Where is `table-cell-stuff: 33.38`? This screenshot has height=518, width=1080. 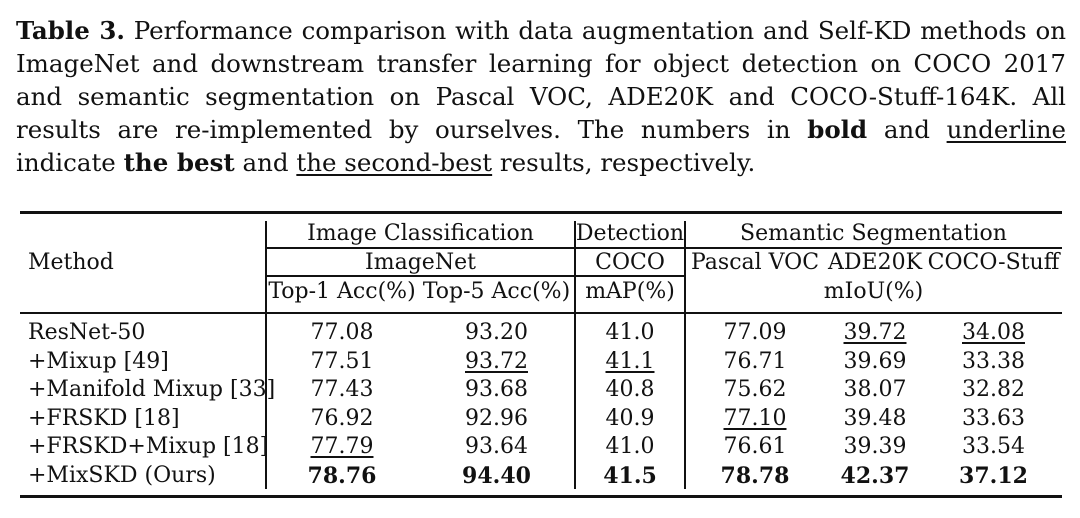
table-cell-stuff: 33.38 is located at coordinates (993, 361).